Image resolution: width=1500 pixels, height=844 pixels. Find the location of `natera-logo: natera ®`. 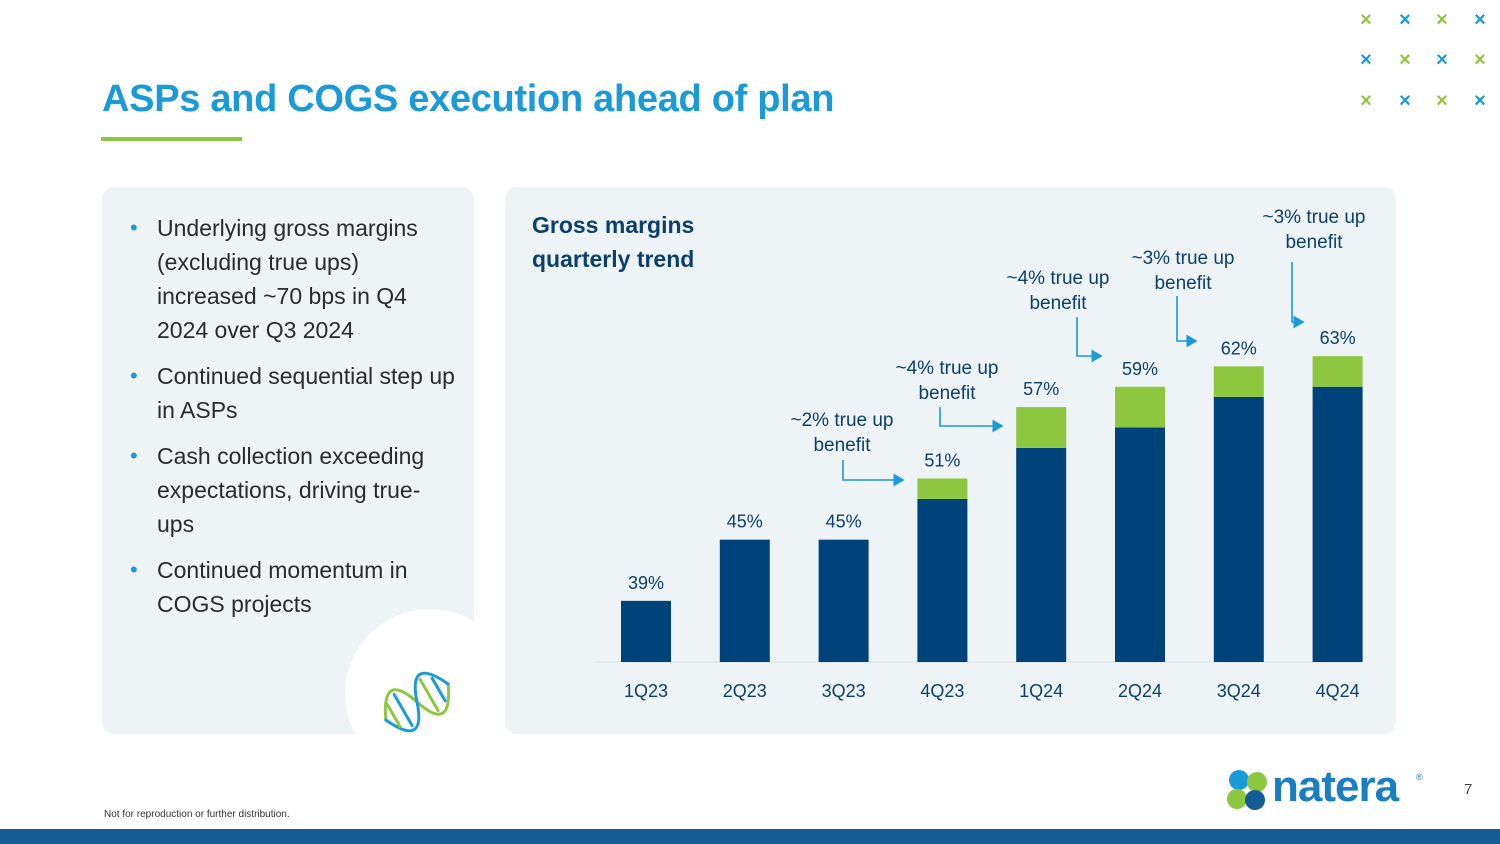

natera-logo: natera ® is located at coordinates (1326, 787).